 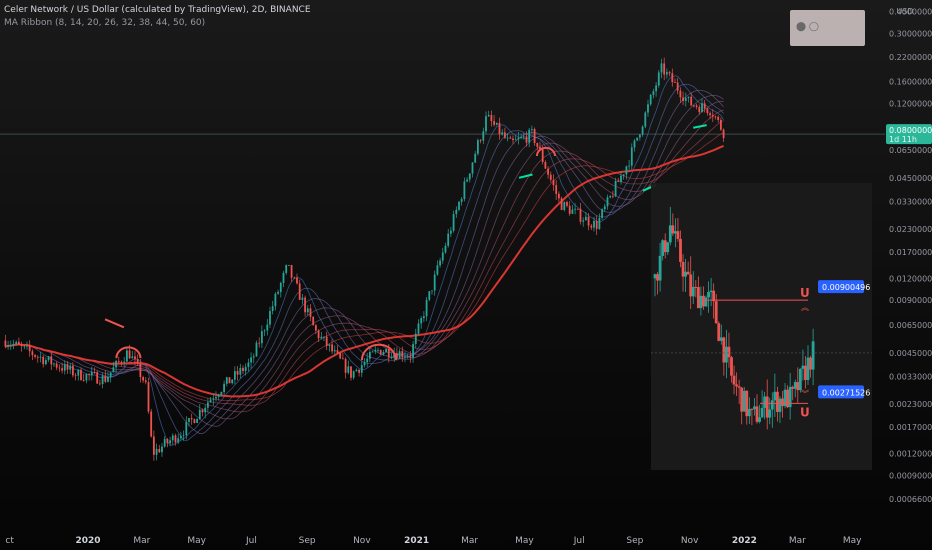 What do you see at coordinates (909, 134) in the screenshot?
I see `current-price-tag-bg` at bounding box center [909, 134].